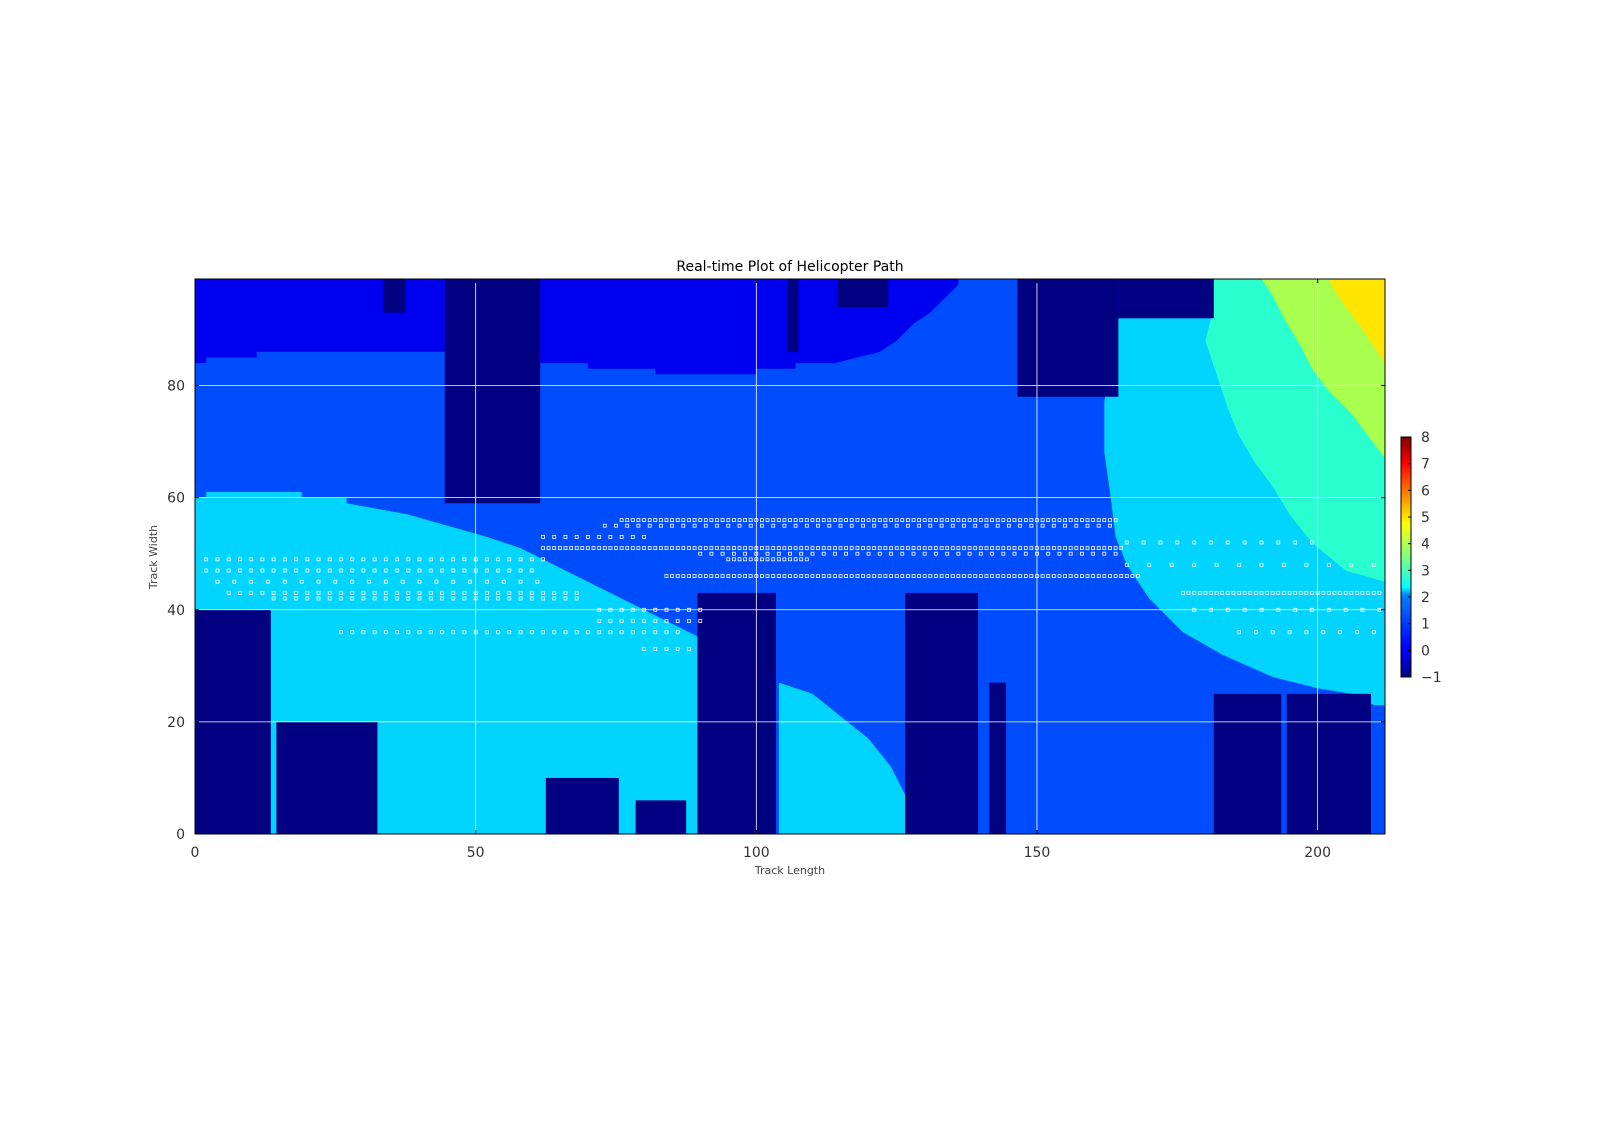 This screenshot has width=1600, height=1135. What do you see at coordinates (195, 853) in the screenshot?
I see `x-tick-label: 0` at bounding box center [195, 853].